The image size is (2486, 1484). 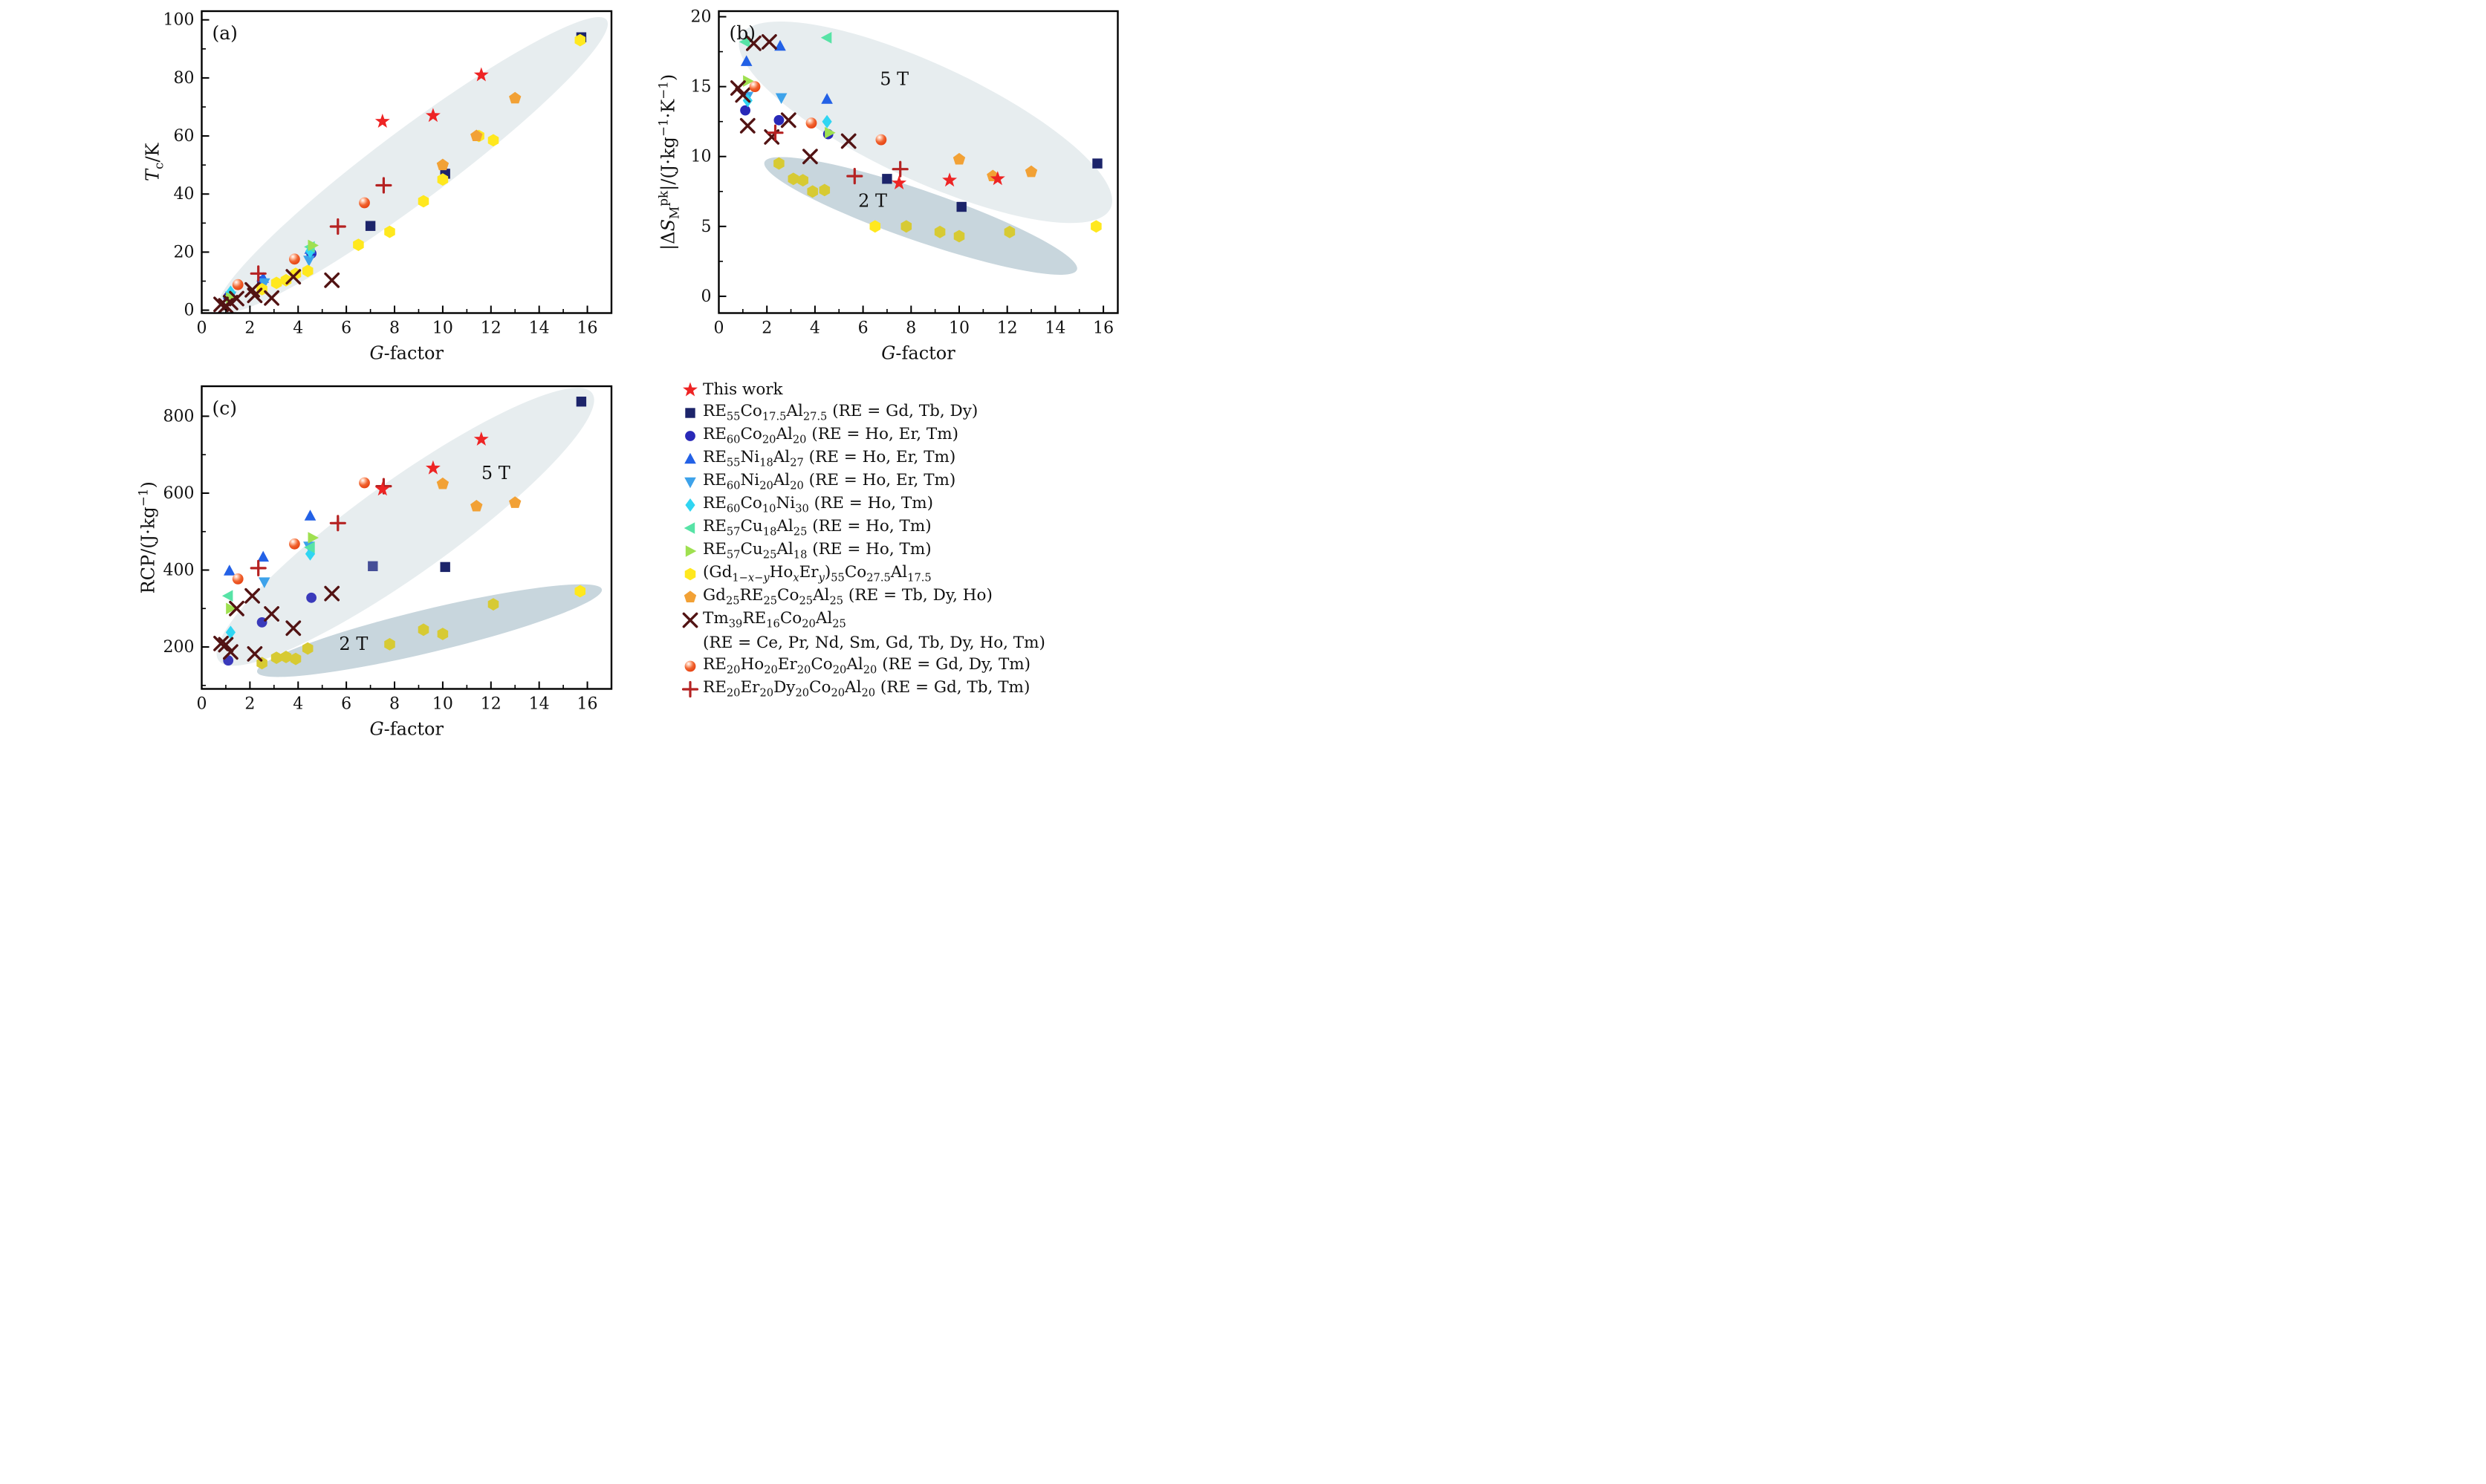 What do you see at coordinates (442, 704) in the screenshot?
I see `panel-c-x-tick-label: 10` at bounding box center [442, 704].